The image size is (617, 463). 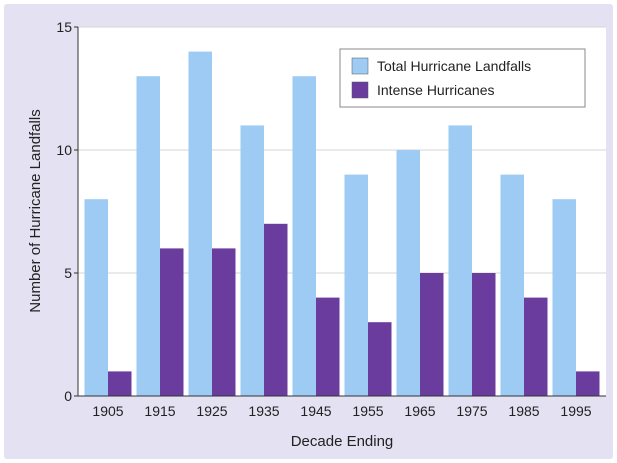 What do you see at coordinates (263, 411) in the screenshot?
I see `x-tick-label: 1935` at bounding box center [263, 411].